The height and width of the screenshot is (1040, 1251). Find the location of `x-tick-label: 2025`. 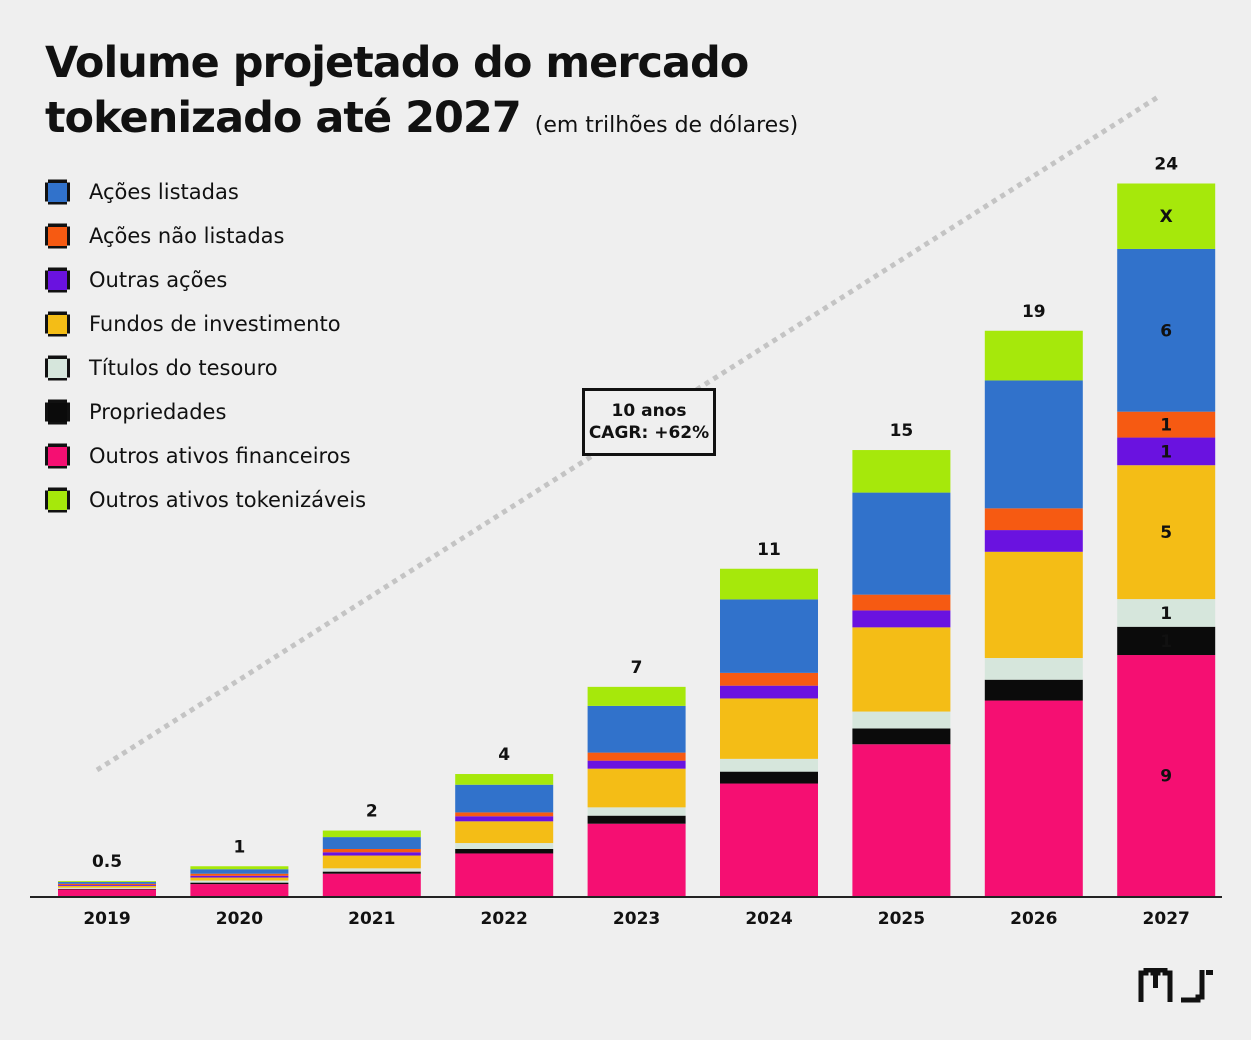

x-tick-label: 2025 is located at coordinates (901, 919).